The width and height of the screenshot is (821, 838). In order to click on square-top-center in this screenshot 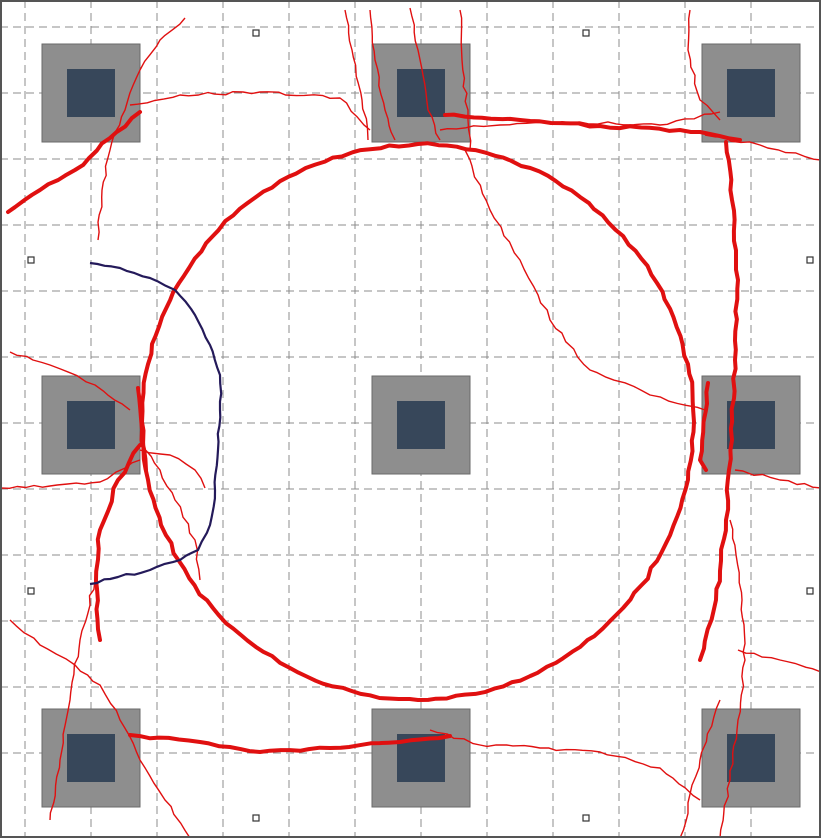, I will do `click(421, 93)`.